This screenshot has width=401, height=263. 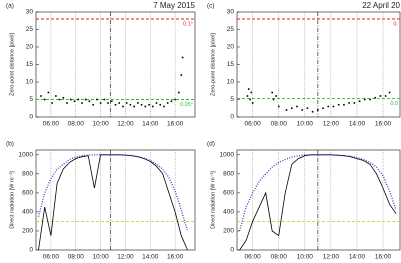 I want to click on panel-label: (c), so click(x=211, y=6).